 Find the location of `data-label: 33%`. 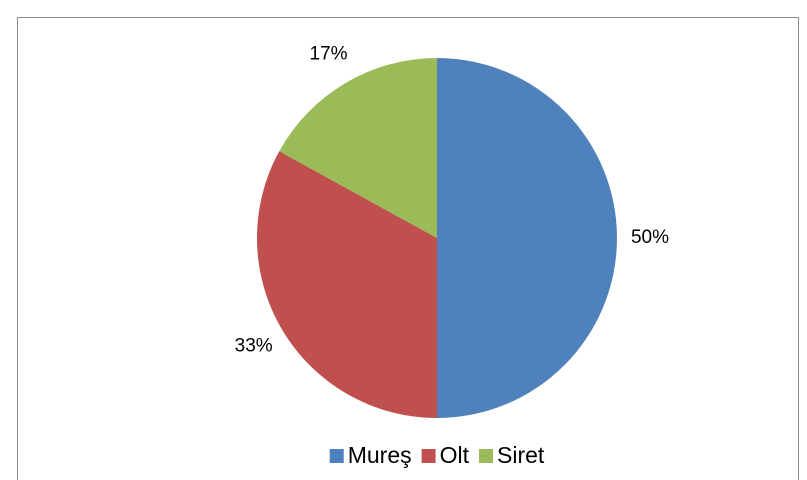

data-label: 33% is located at coordinates (254, 345).